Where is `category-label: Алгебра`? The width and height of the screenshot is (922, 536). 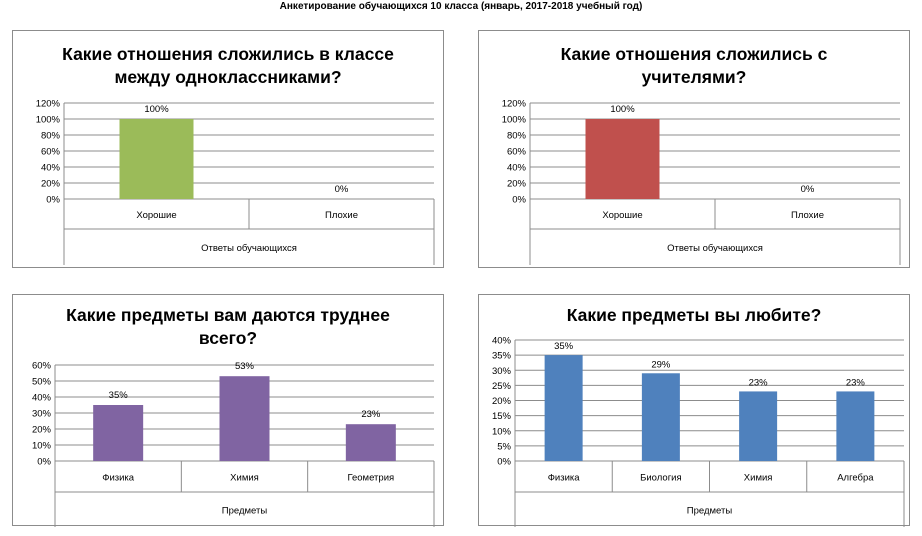
category-label: Алгебра is located at coordinates (855, 478).